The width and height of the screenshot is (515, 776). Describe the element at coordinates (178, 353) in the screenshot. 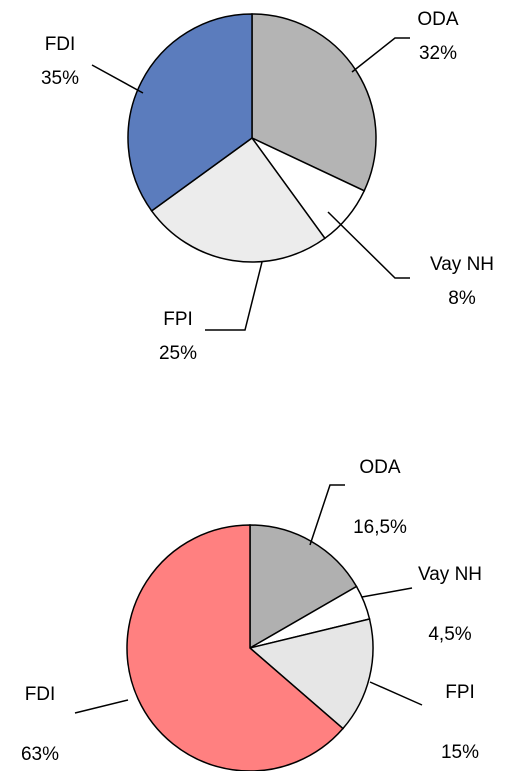

I see `slice-value-label: 25%` at that location.